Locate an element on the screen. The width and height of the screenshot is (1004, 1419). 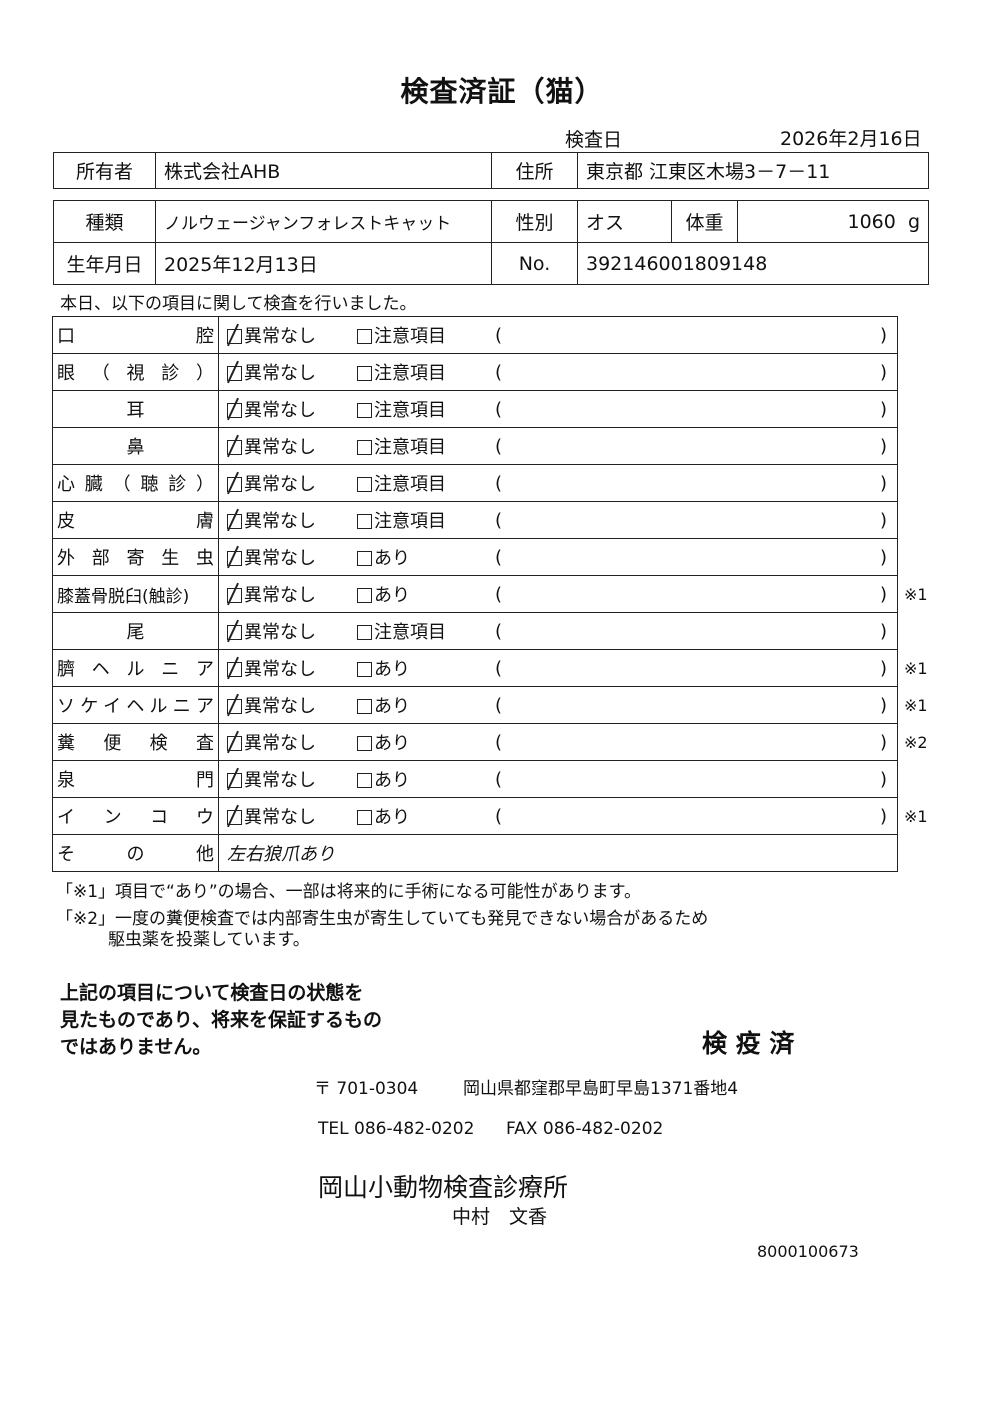
exam-item-label: 外部寄生虫 is located at coordinates (135, 557).